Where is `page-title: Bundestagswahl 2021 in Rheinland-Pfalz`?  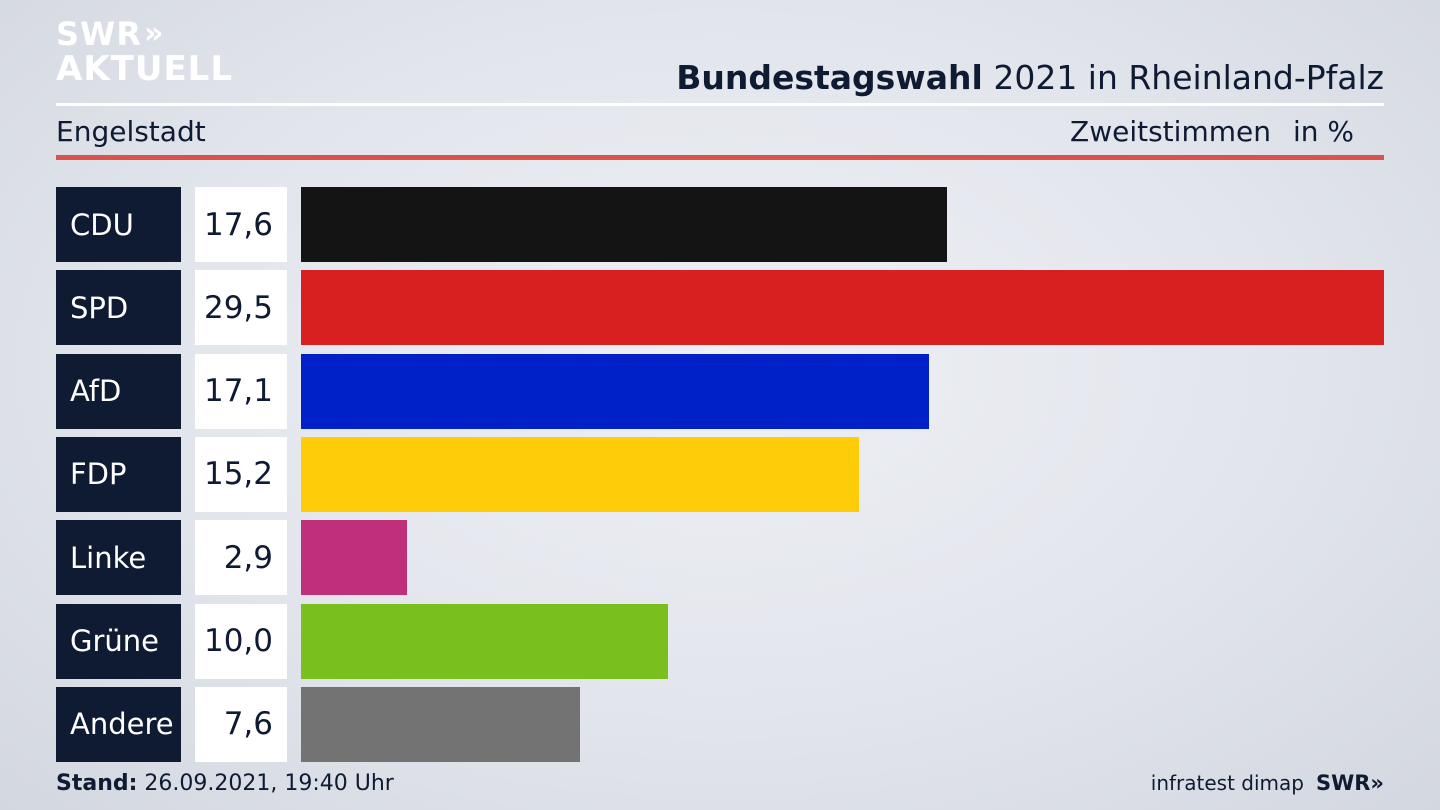 page-title: Bundestagswahl 2021 in Rheinland-Pfalz is located at coordinates (1030, 77).